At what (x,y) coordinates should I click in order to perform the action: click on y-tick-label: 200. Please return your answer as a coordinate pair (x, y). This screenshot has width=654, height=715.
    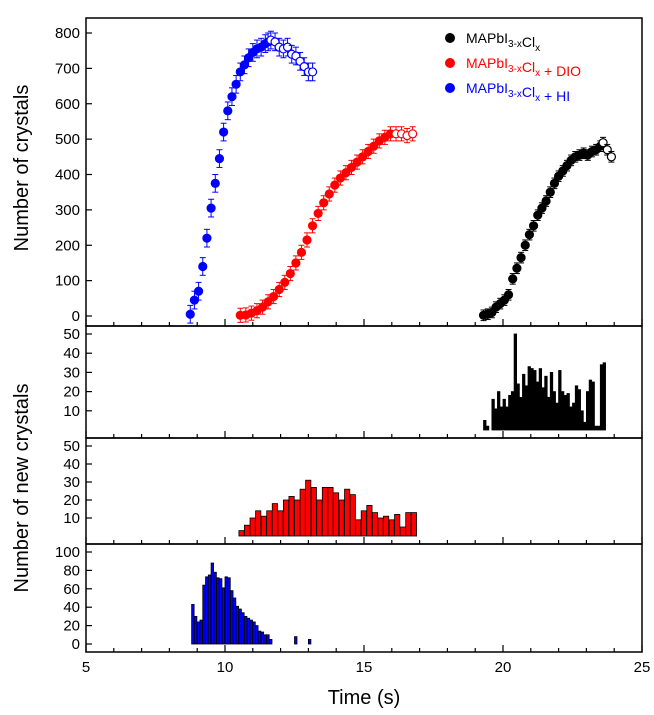
    Looking at the image, I should click on (67, 245).